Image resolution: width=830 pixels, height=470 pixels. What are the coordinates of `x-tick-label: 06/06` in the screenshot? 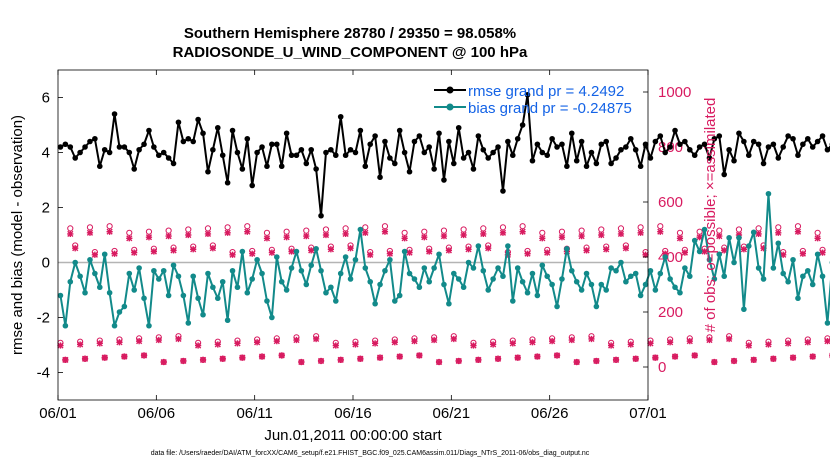 It's located at (157, 413).